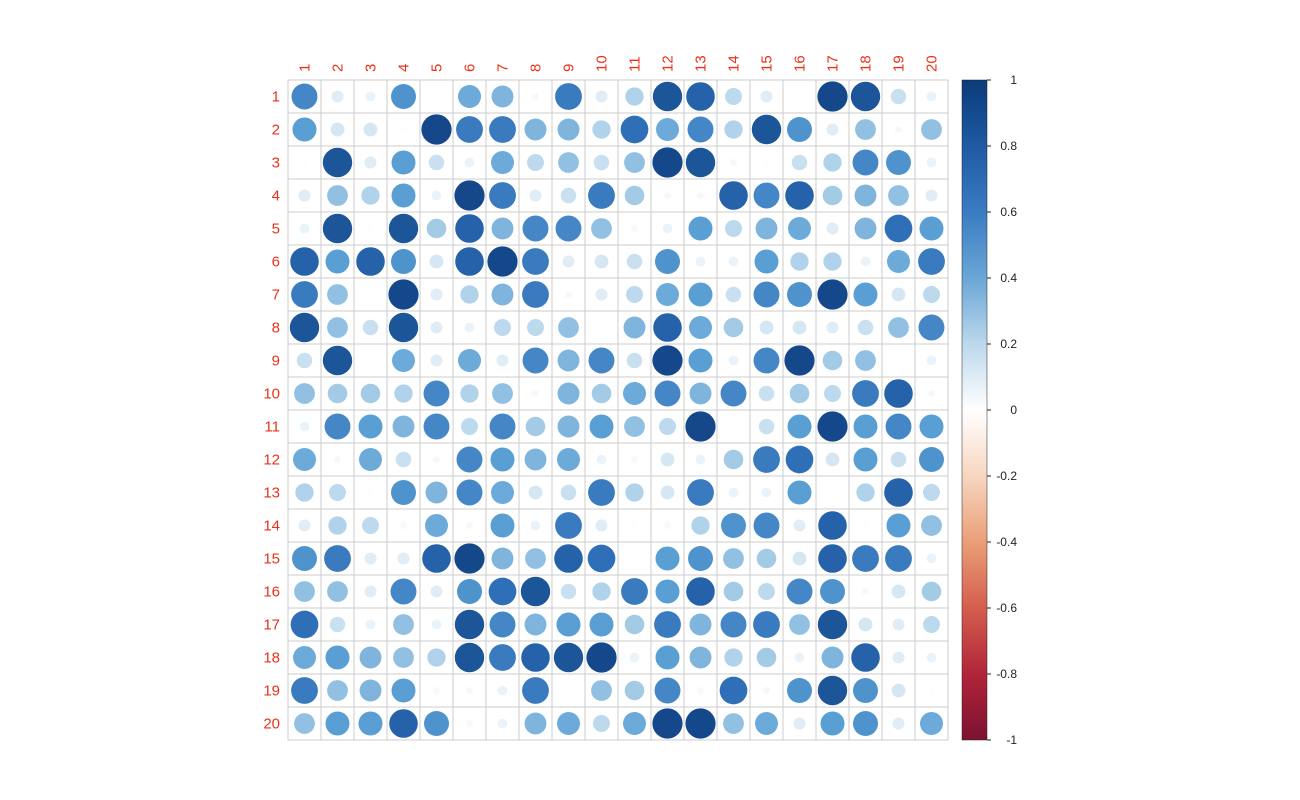 The width and height of the screenshot is (1300, 800). I want to click on row-label: 9, so click(276, 361).